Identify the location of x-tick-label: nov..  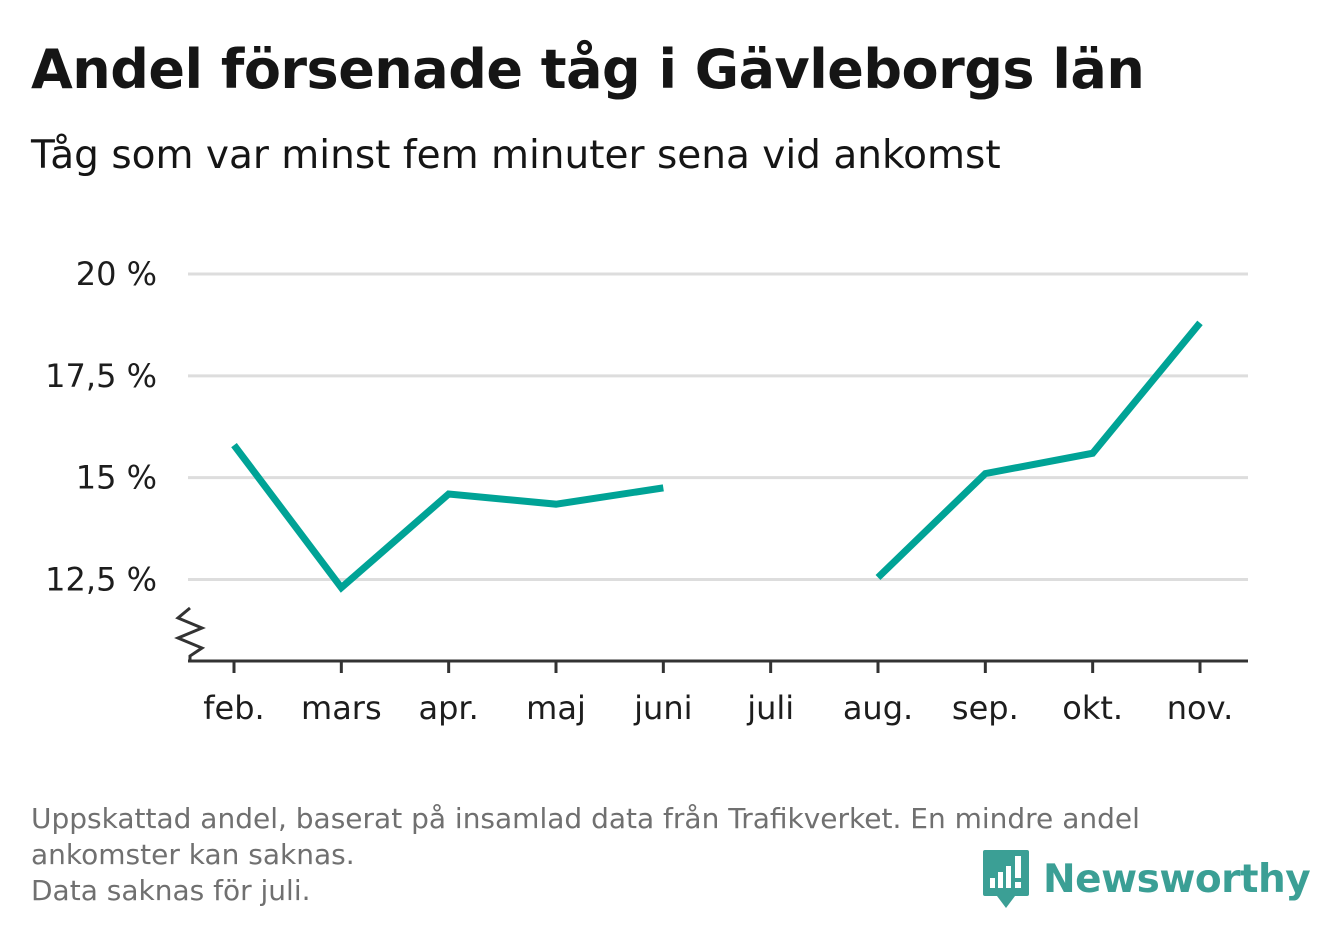
(1200, 708).